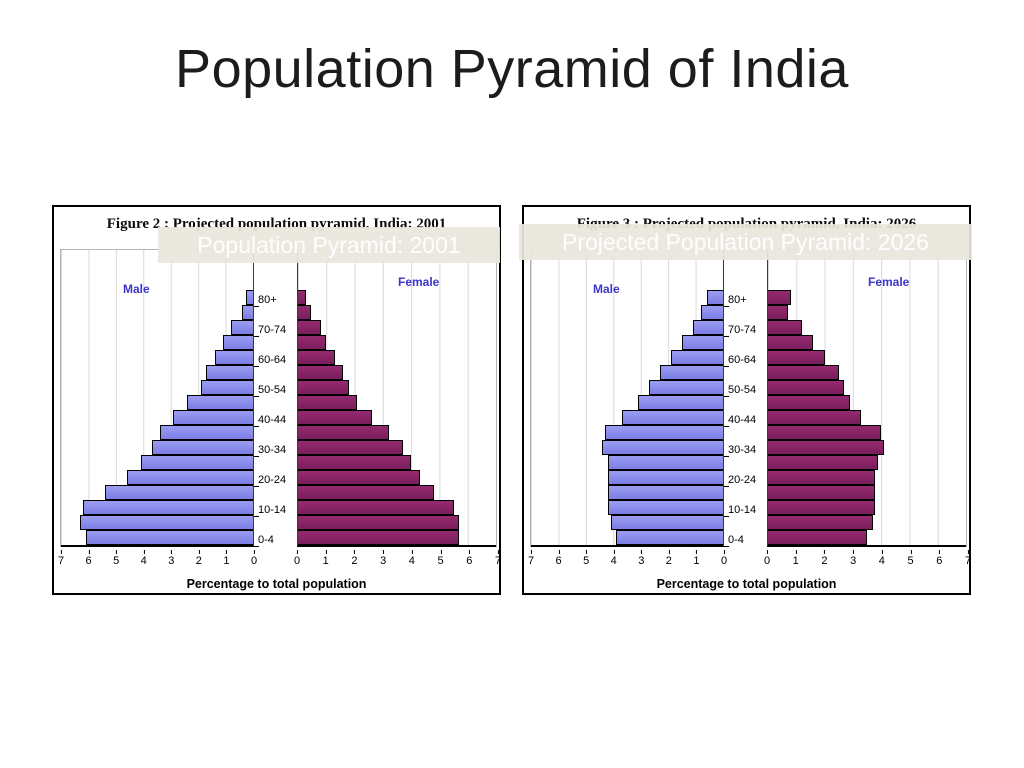  Describe the element at coordinates (249, 297) in the screenshot. I see `bar-male-80+` at that location.